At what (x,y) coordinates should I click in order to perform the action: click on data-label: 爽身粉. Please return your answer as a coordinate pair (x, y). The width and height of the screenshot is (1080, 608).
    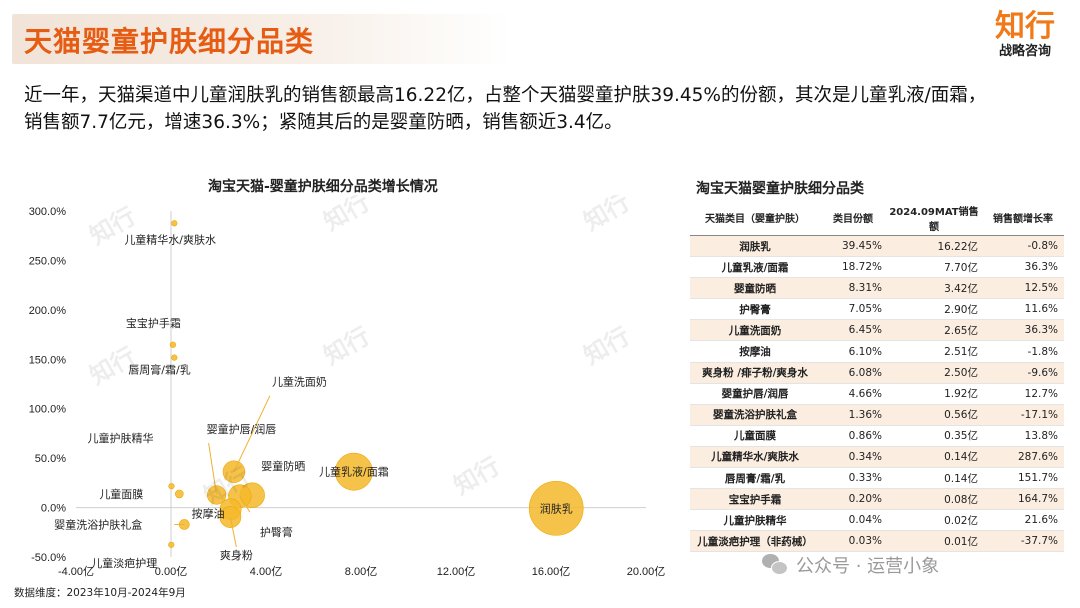
    Looking at the image, I should click on (236, 555).